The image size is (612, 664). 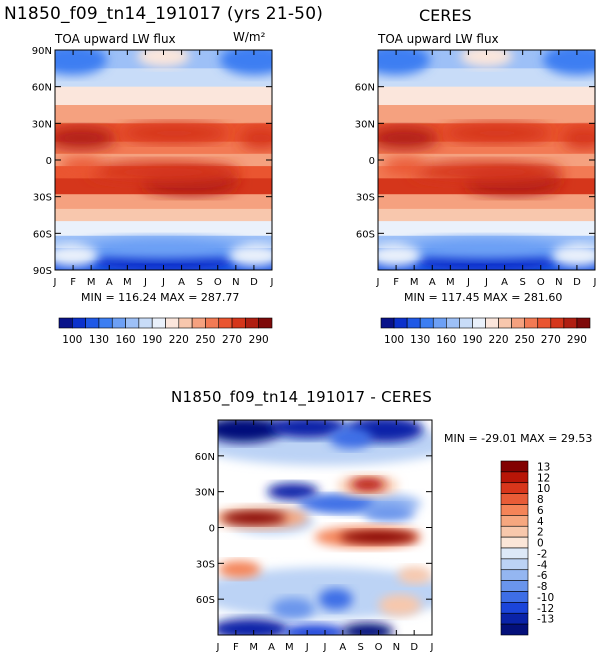 What do you see at coordinates (545, 620) in the screenshot?
I see `difference-colorbar-label: -13` at bounding box center [545, 620].